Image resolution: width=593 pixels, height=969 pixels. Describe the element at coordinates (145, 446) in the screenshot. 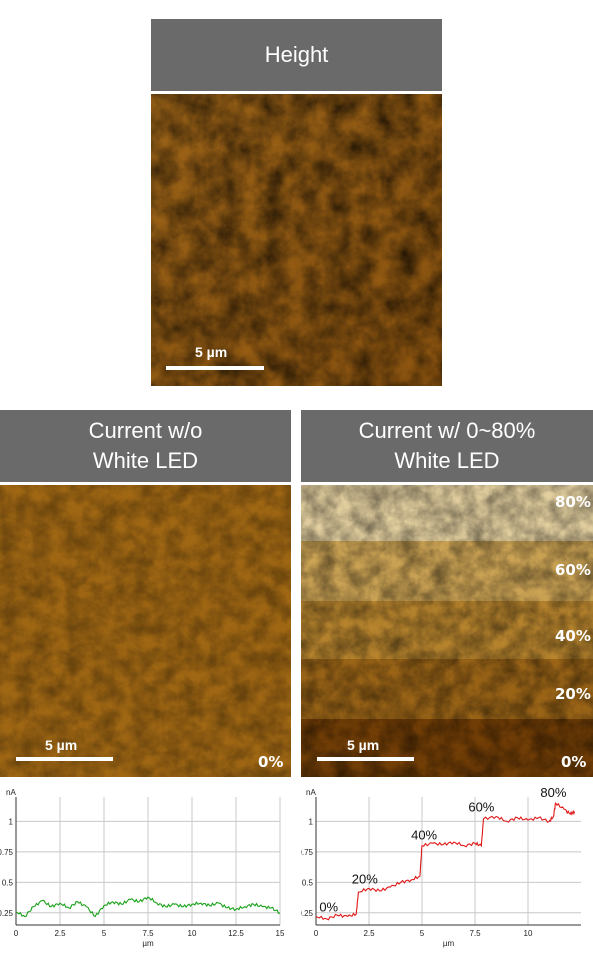

I see `current-off-title-bar: Current w/o White LED` at that location.